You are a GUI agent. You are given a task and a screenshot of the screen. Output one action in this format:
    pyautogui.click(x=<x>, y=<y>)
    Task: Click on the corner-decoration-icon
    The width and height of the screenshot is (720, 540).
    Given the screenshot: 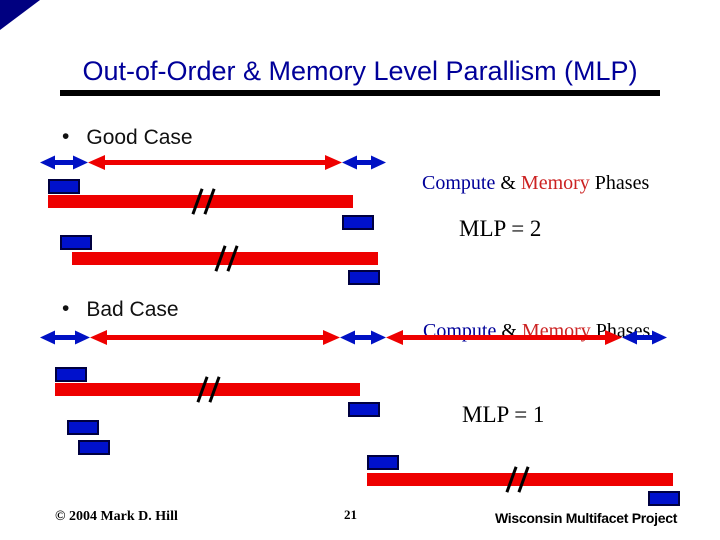 What is the action you would take?
    pyautogui.click(x=20, y=15)
    